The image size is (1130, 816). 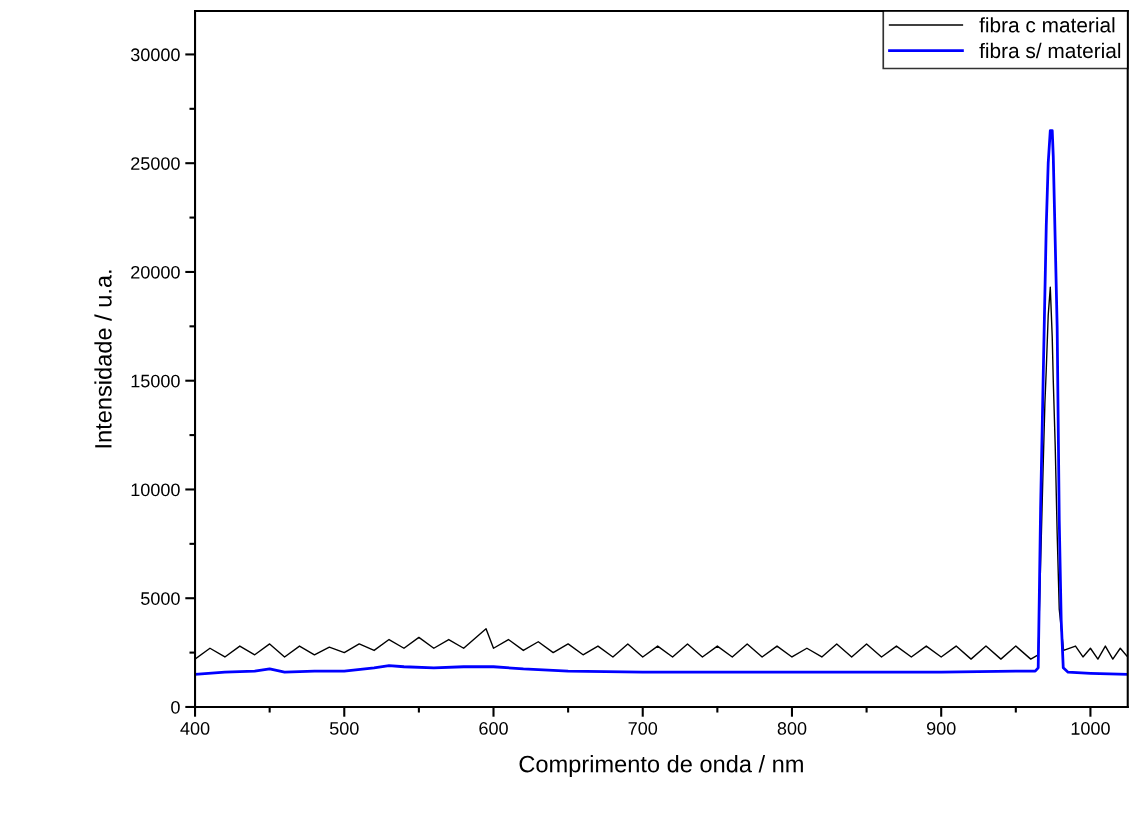 I want to click on legend-label: fibra s/ material, so click(x=1050, y=50).